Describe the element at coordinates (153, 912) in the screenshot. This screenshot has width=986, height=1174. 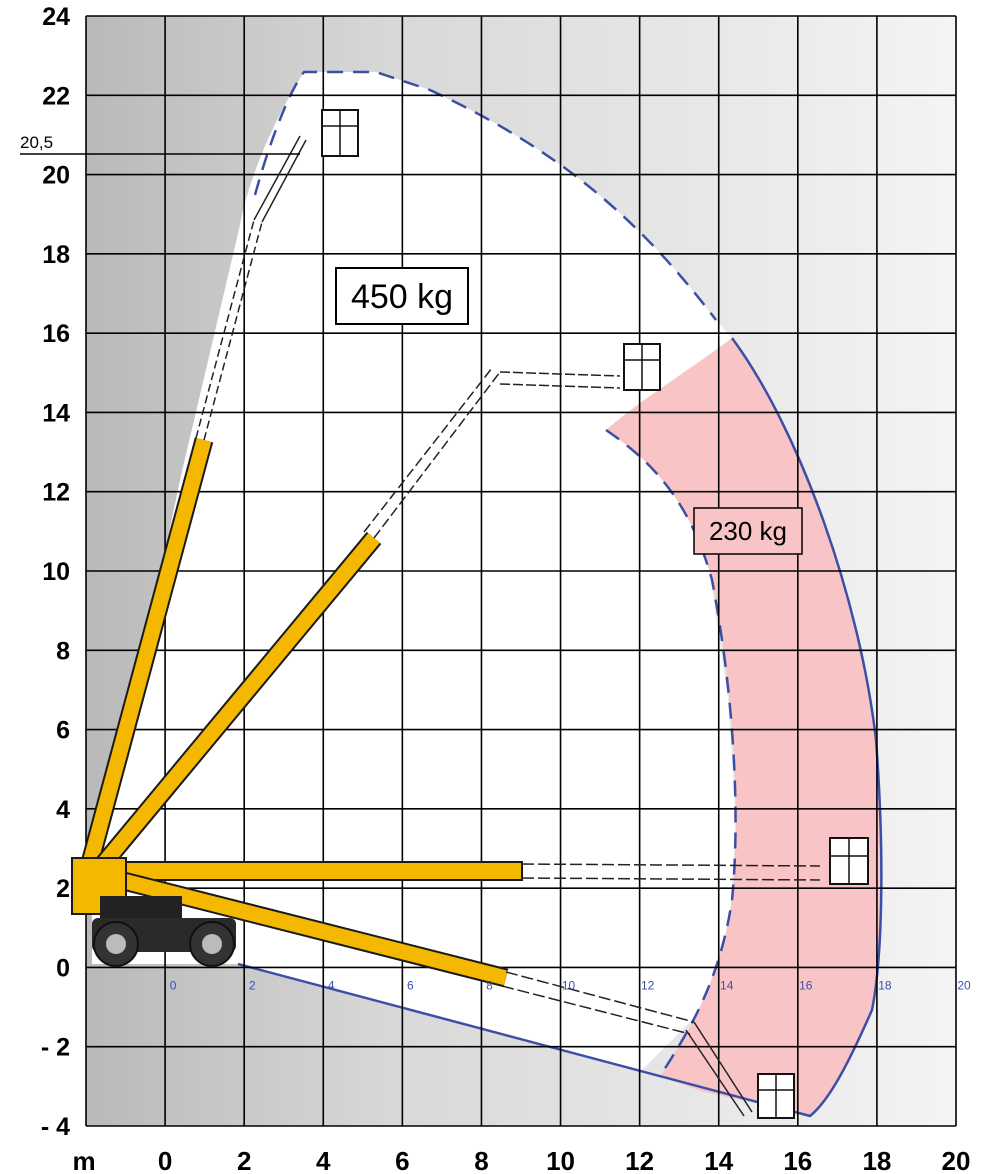
I see `machine-chassis` at that location.